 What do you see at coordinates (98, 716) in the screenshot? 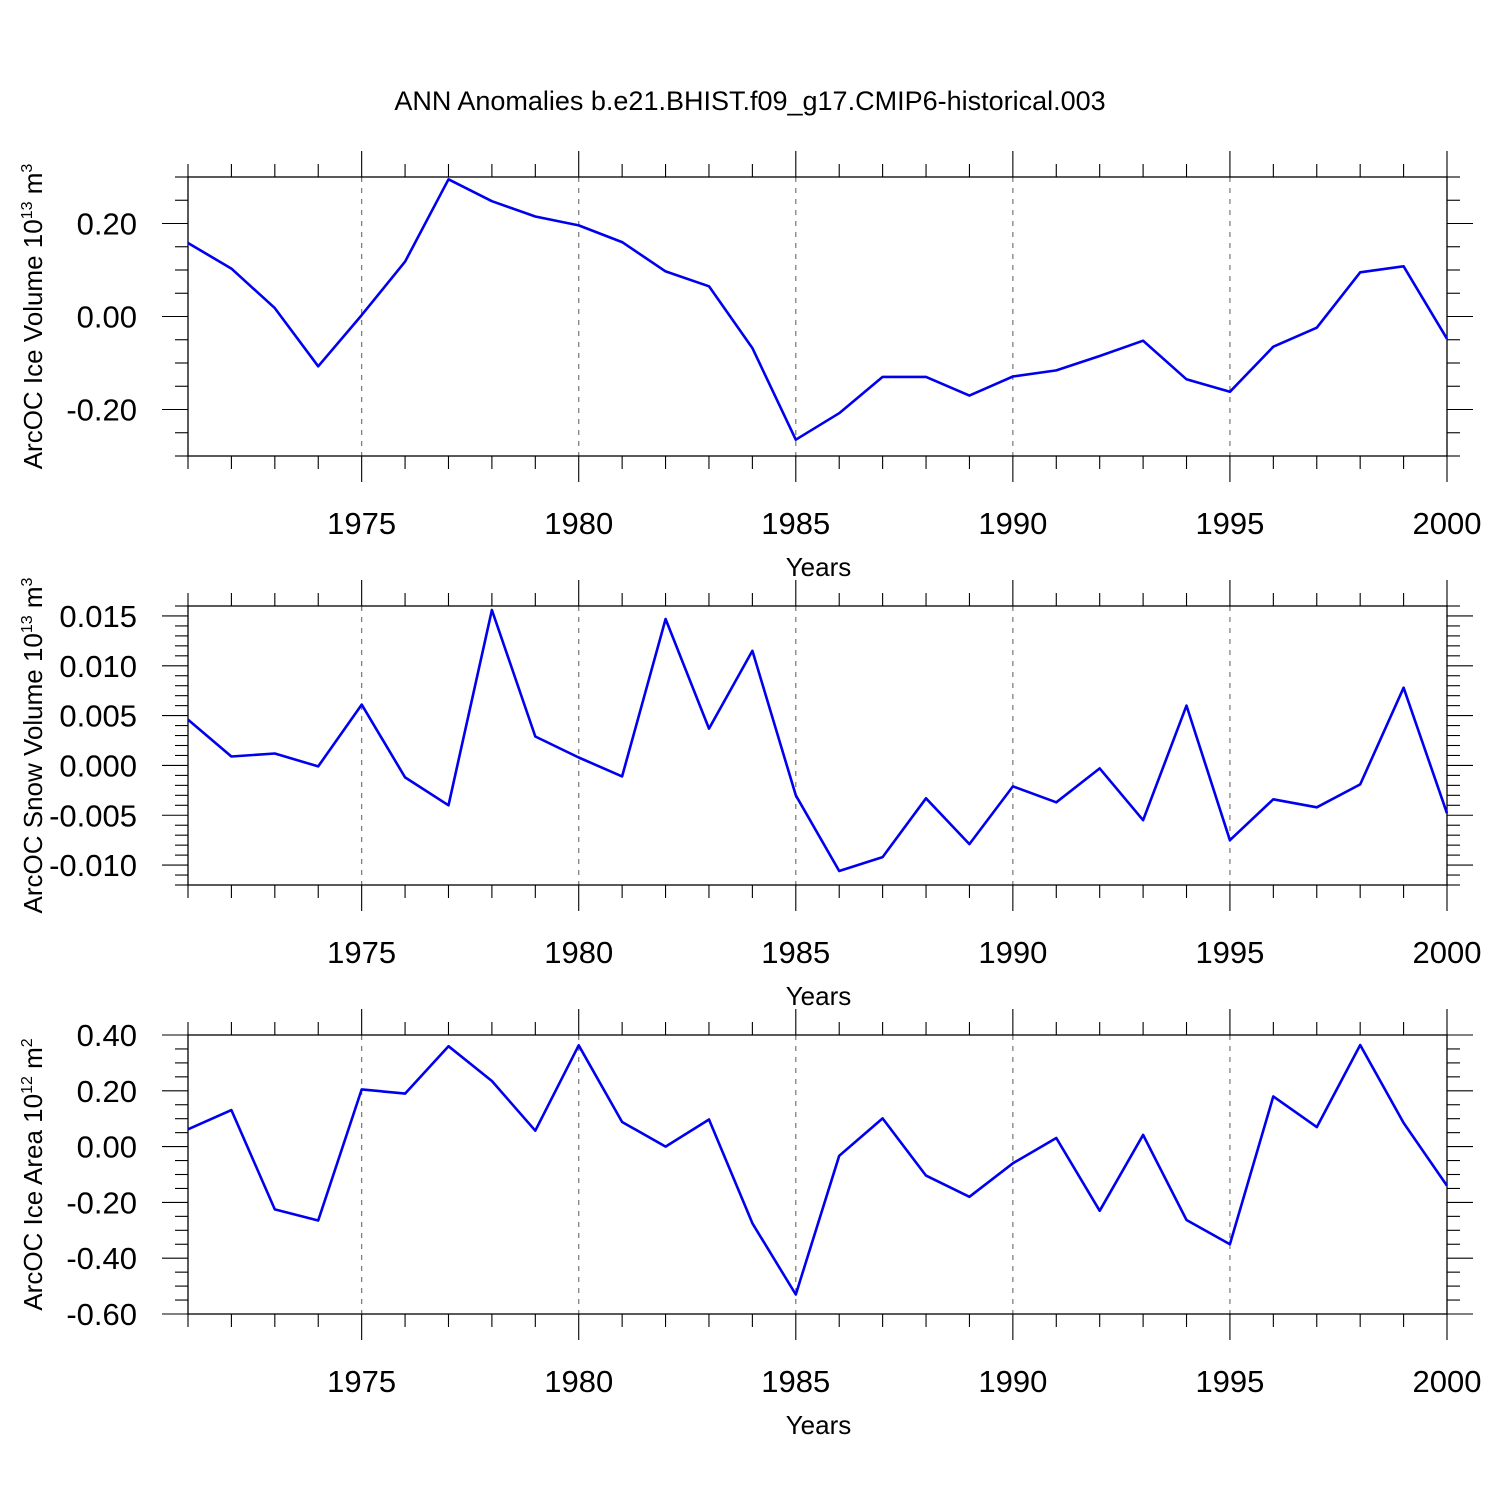
I see `y-tick-label: 0.005` at bounding box center [98, 716].